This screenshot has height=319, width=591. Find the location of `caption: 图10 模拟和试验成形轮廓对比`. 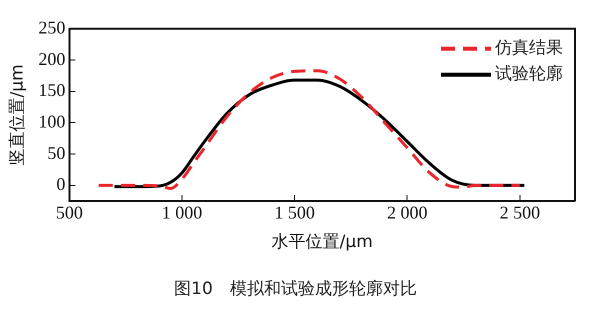

caption: 图10 模拟和试验成形轮廓对比 is located at coordinates (295, 289).